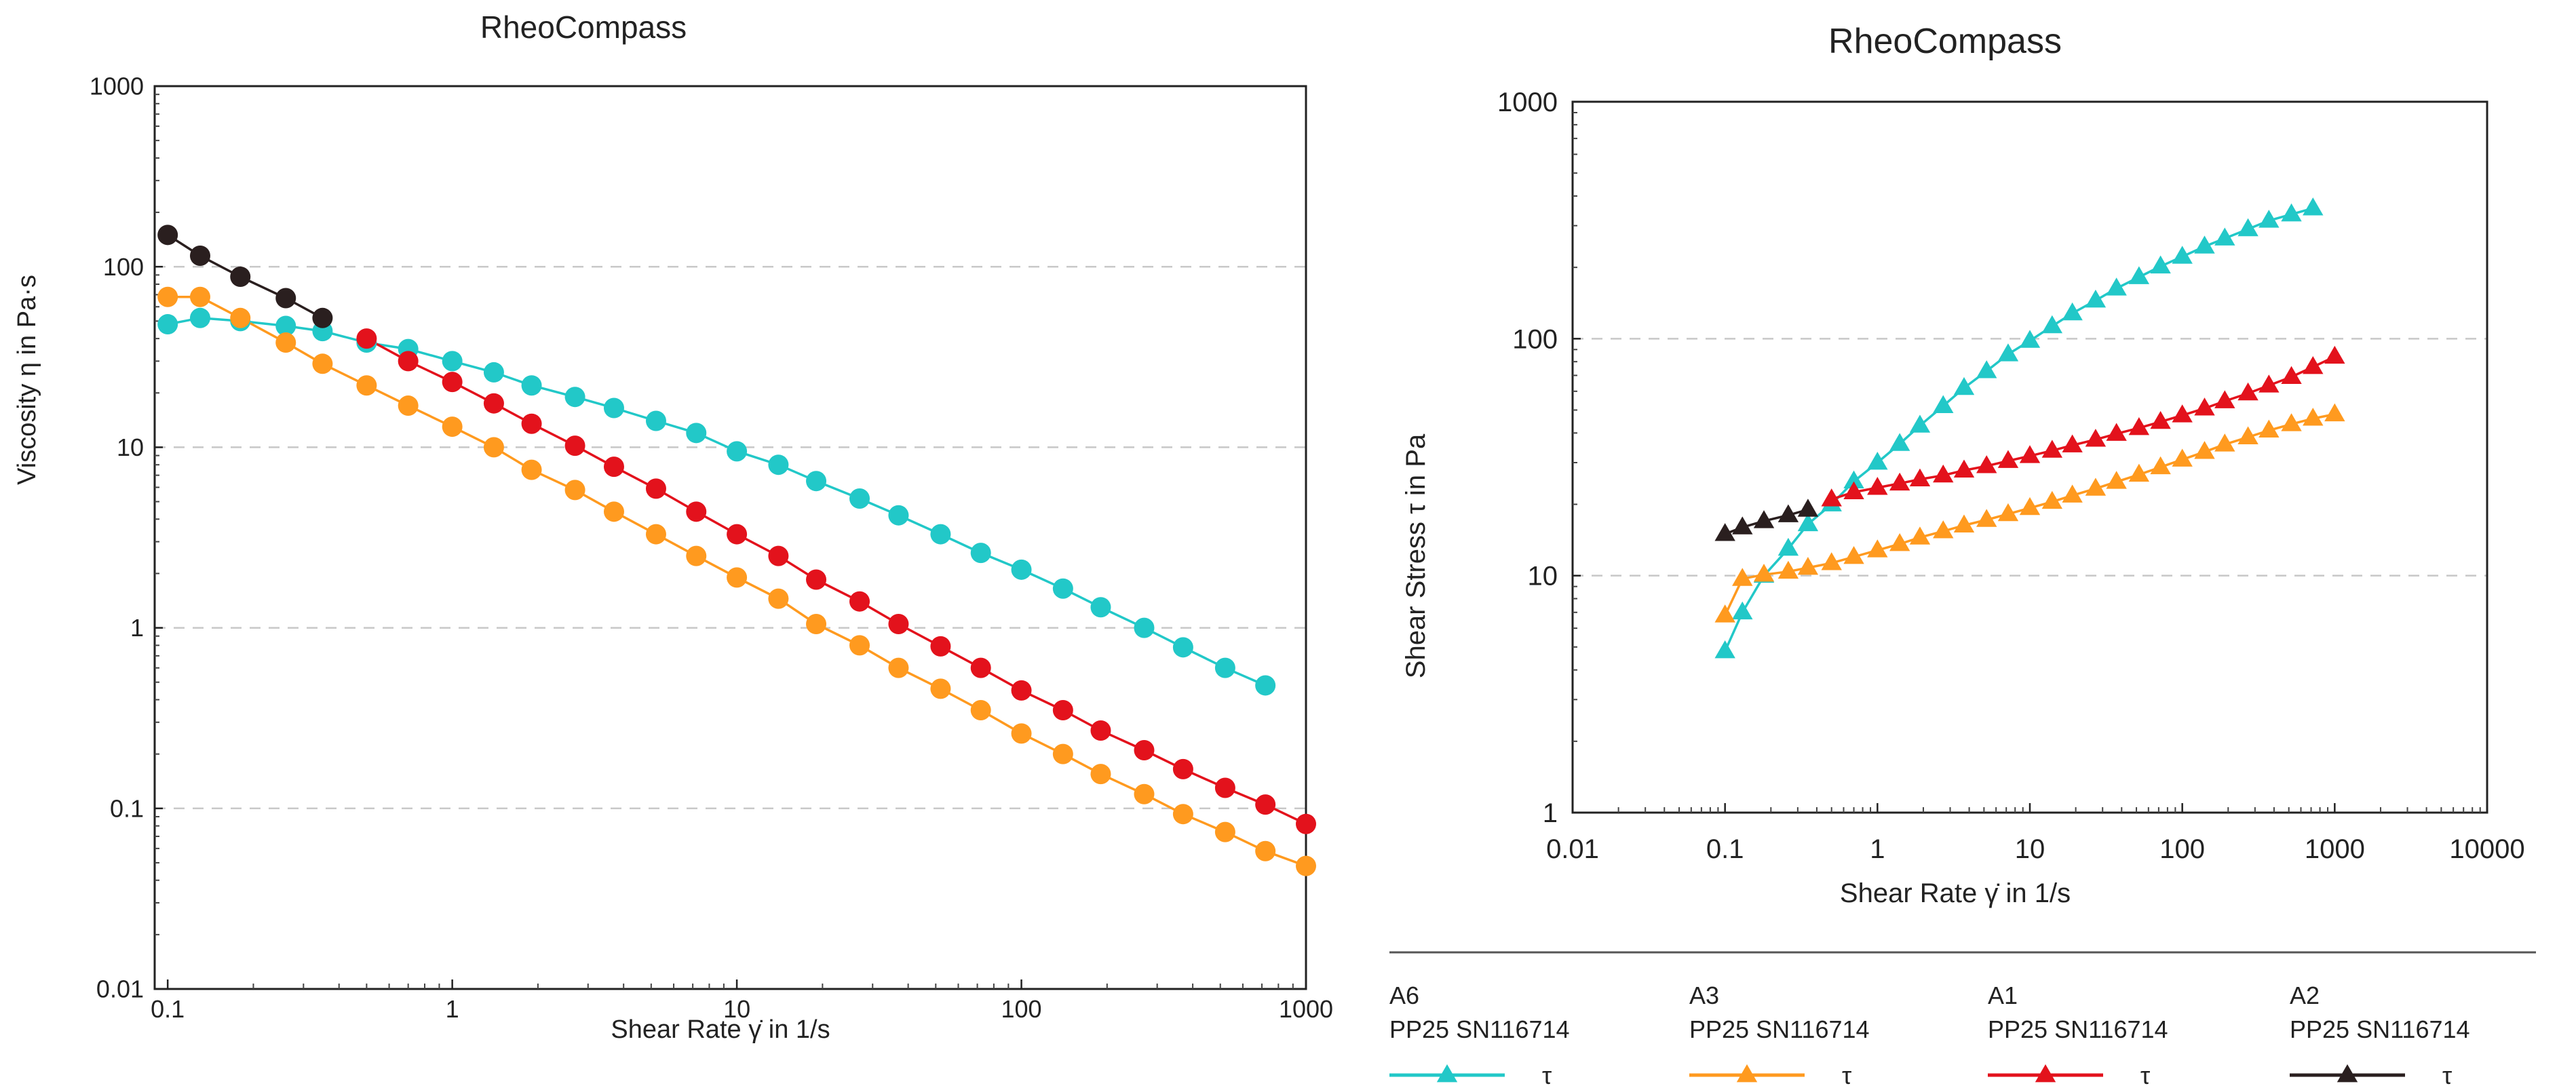 This screenshot has width=2576, height=1088. Describe the element at coordinates (1704, 996) in the screenshot. I see `legend-sample-id: A3` at that location.